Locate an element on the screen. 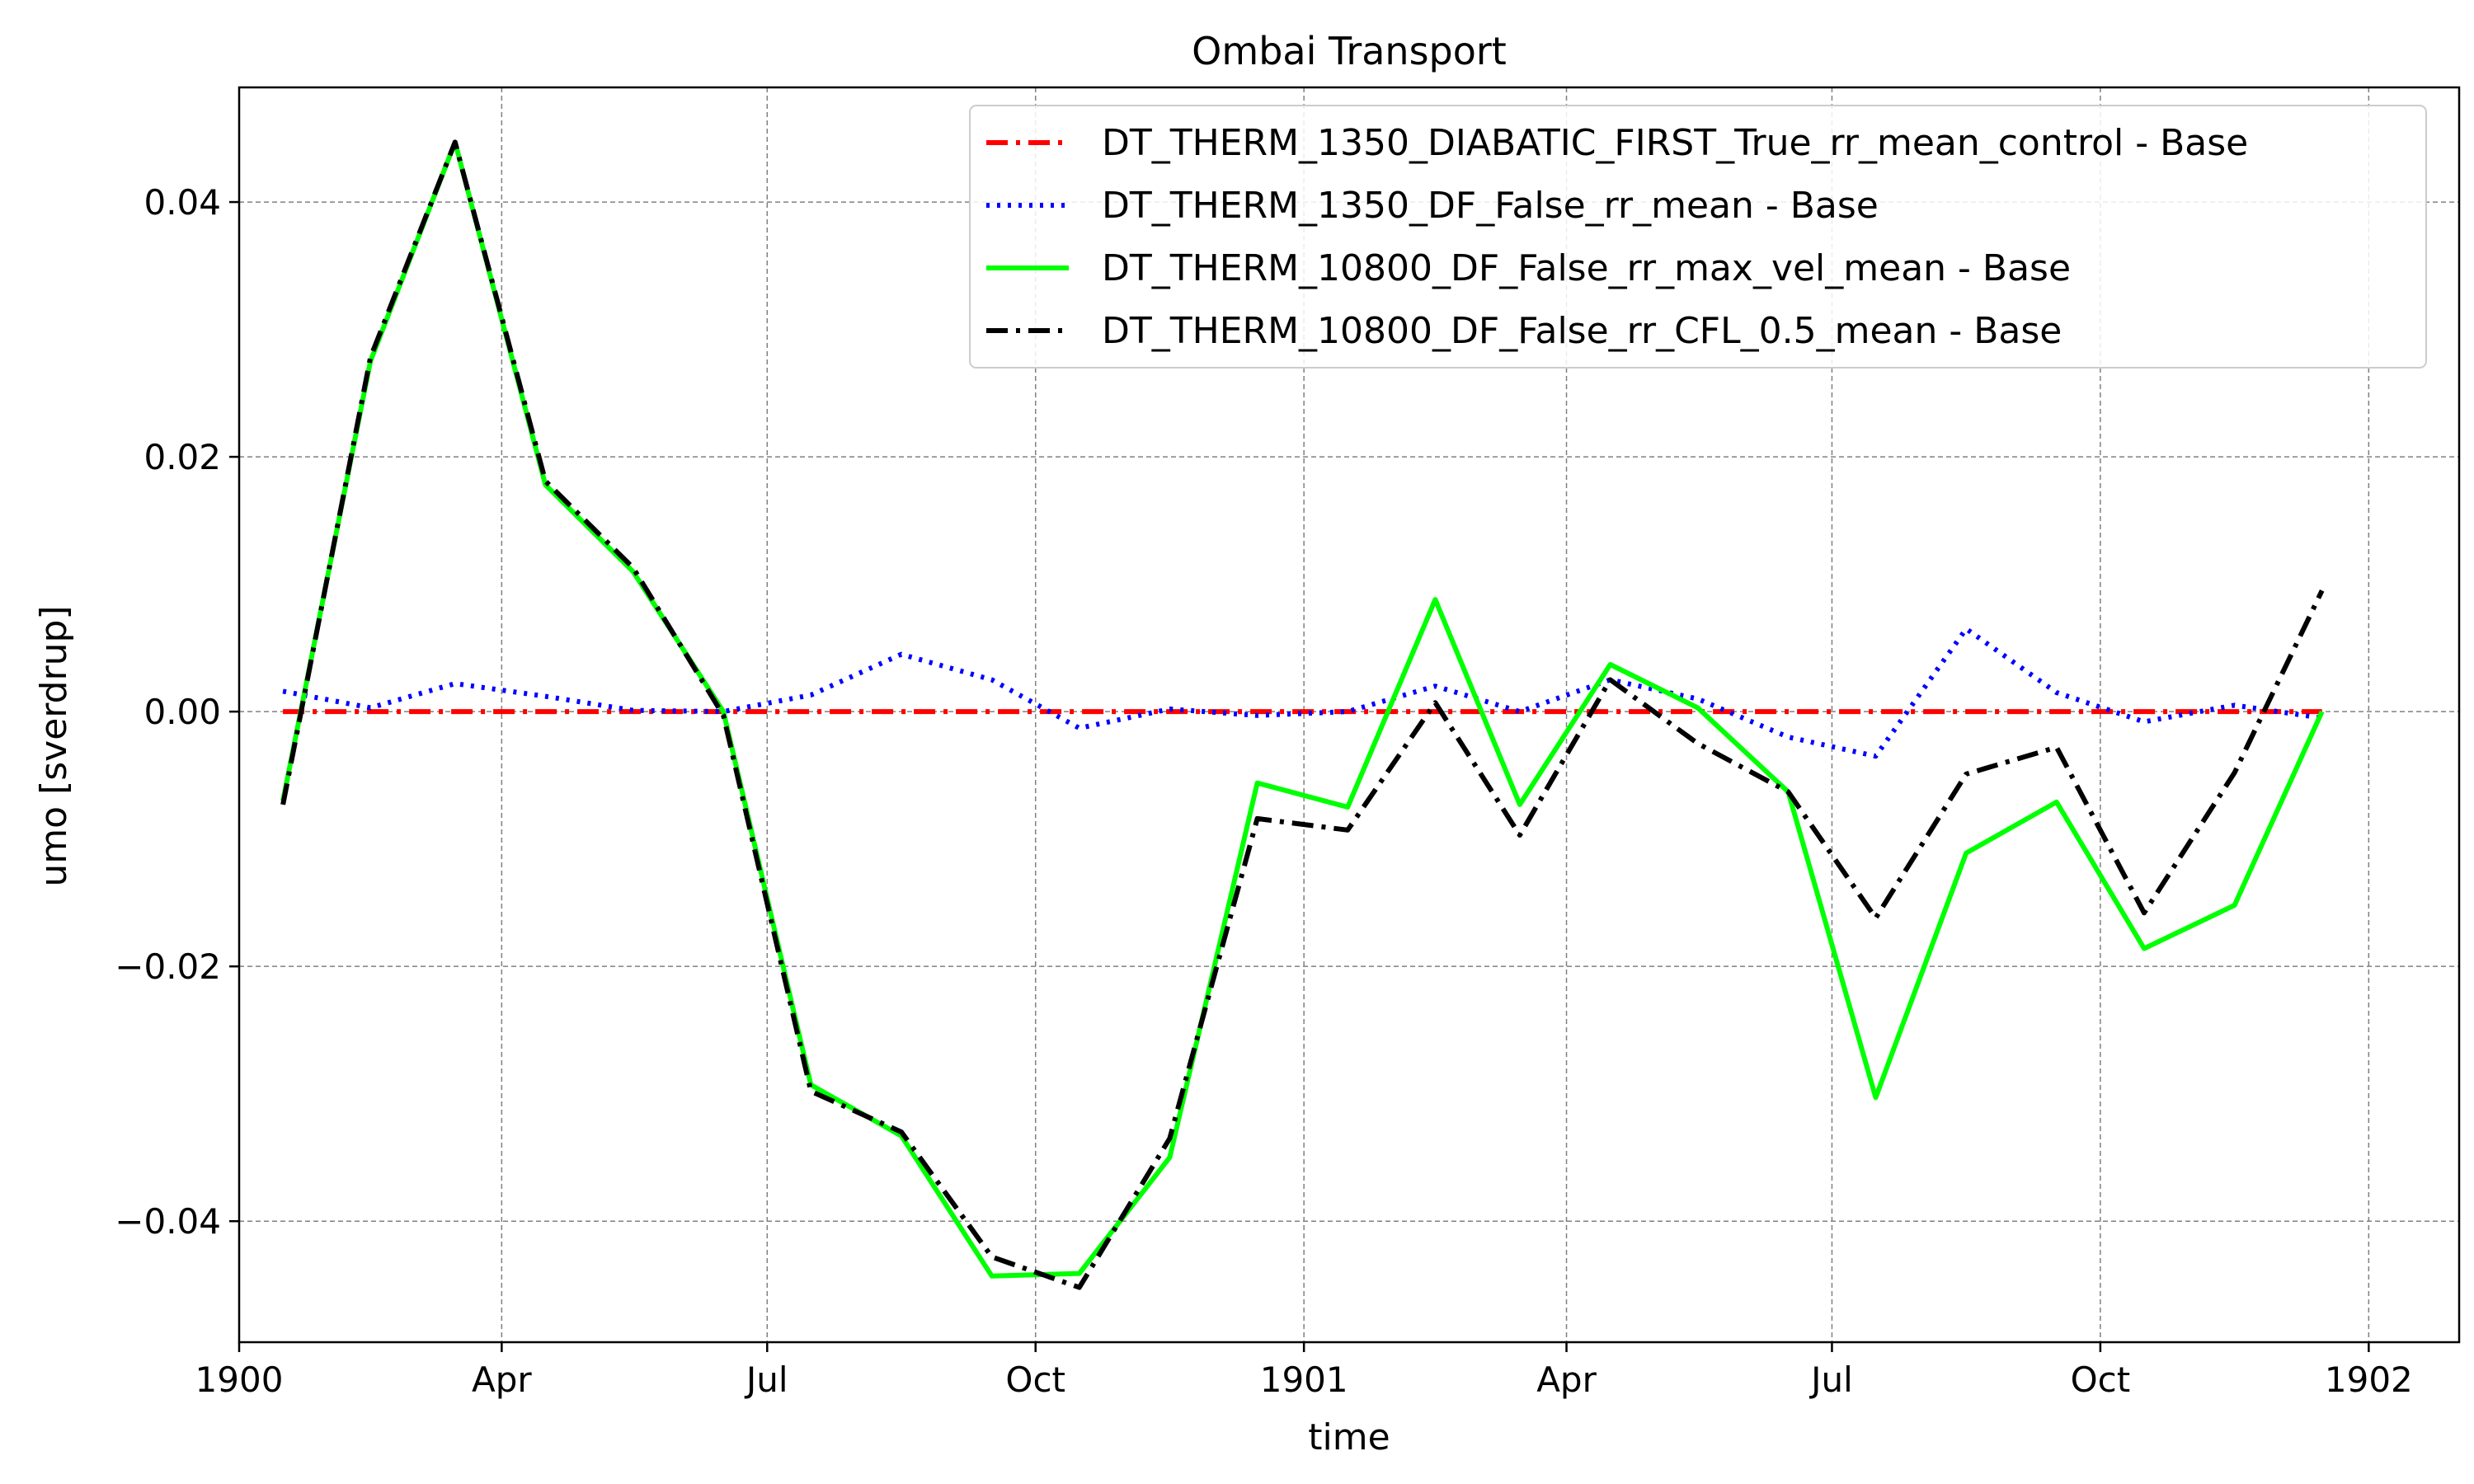 Image resolution: width=2474 pixels, height=1484 pixels. y-tick-label: 0.02 is located at coordinates (182, 457).